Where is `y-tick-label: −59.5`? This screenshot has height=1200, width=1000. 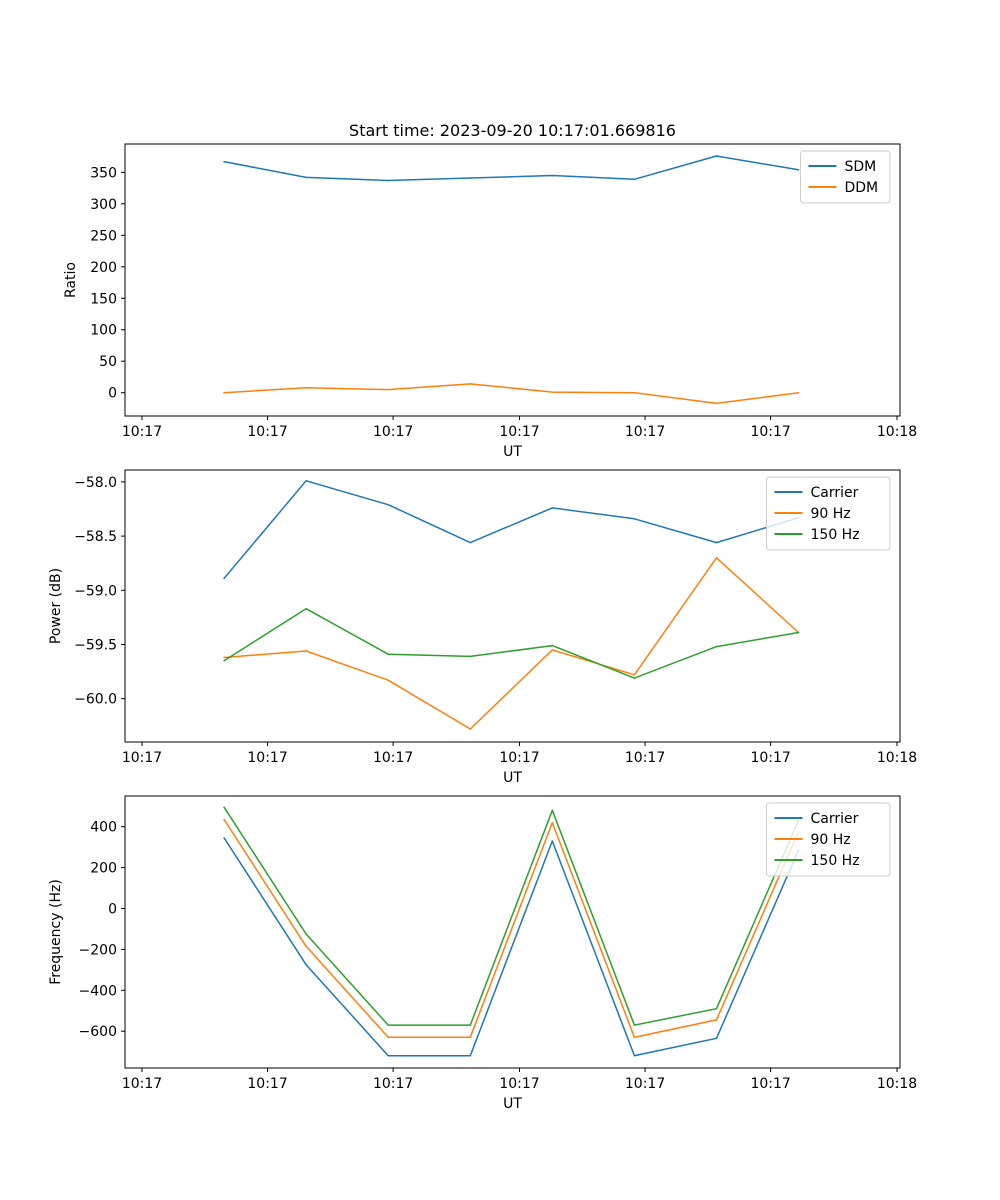
y-tick-label: −59.5 is located at coordinates (95, 645).